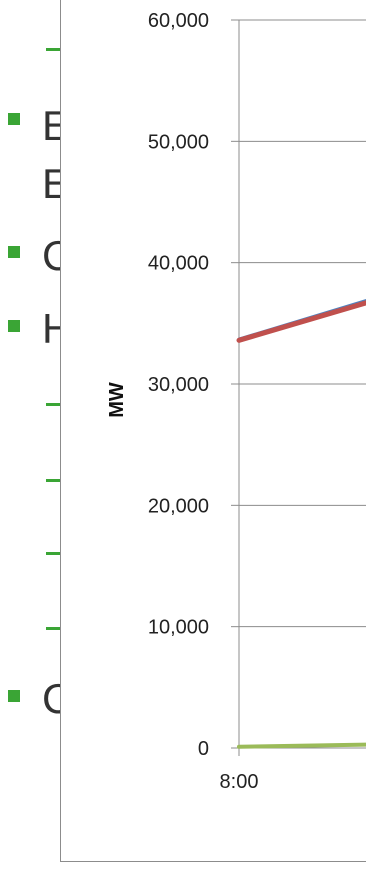  I want to click on y-tick-label: 20,000, so click(178, 506).